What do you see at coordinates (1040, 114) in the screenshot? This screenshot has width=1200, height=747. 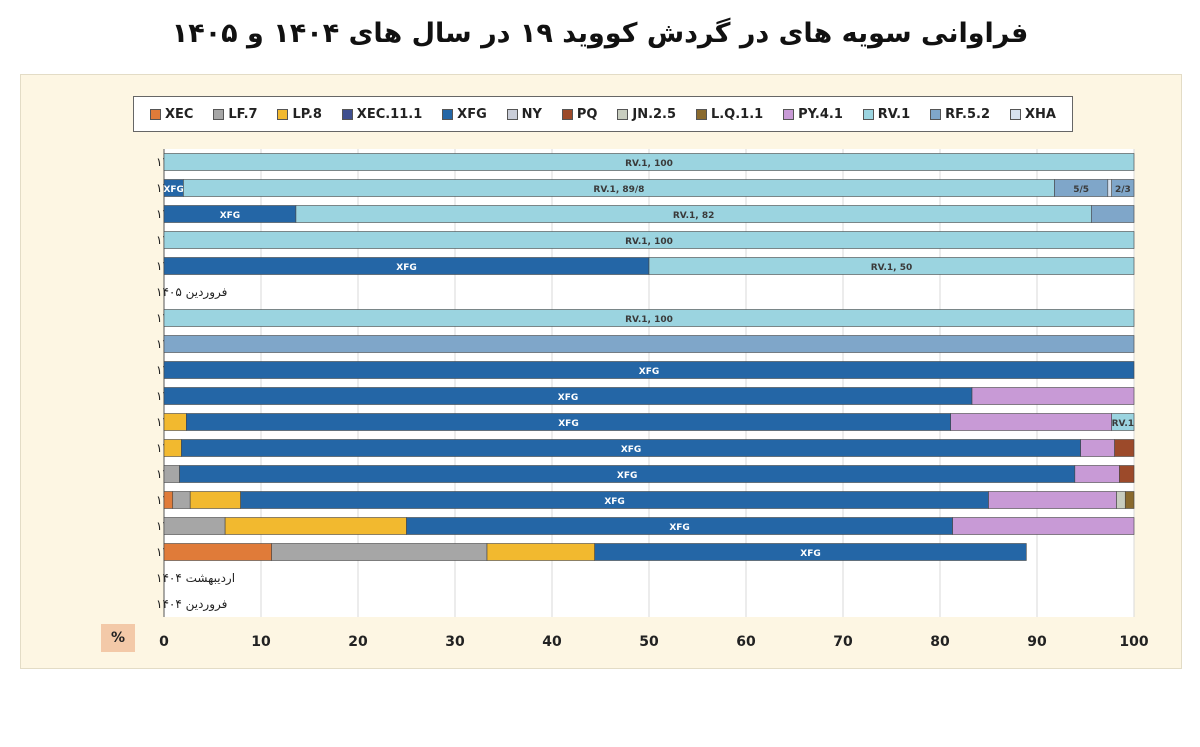 I see `legend-label: XHA` at bounding box center [1040, 114].